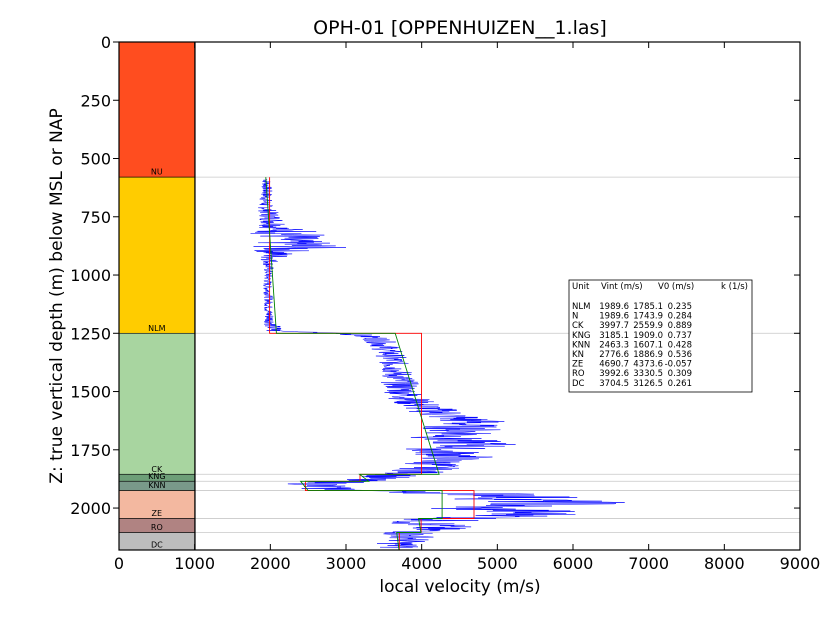 The image size is (840, 630). Describe the element at coordinates (614, 384) in the screenshot. I see `table-cell-vint: 3704.5` at that location.